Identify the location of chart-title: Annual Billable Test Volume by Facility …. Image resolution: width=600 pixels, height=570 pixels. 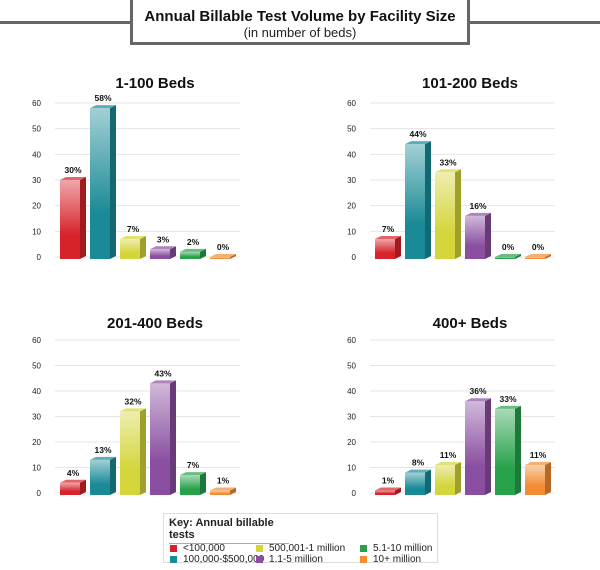
(300, 16).